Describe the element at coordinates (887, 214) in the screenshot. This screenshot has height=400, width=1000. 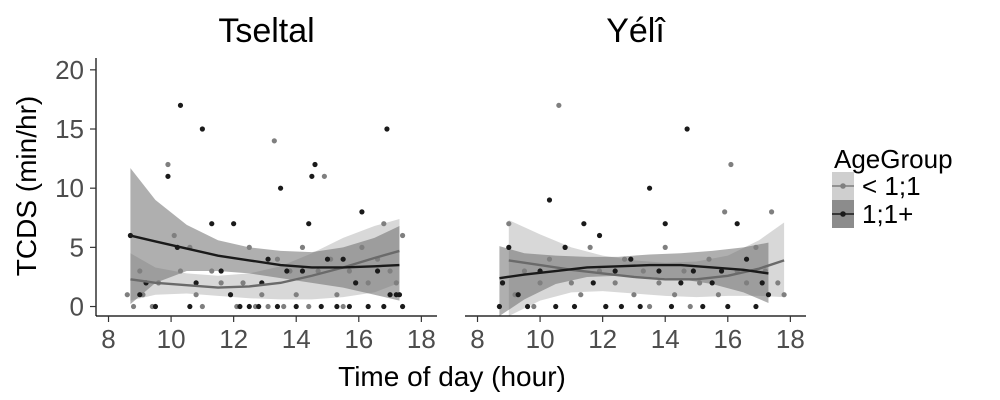
I see `legend-label: 1;1+` at that location.